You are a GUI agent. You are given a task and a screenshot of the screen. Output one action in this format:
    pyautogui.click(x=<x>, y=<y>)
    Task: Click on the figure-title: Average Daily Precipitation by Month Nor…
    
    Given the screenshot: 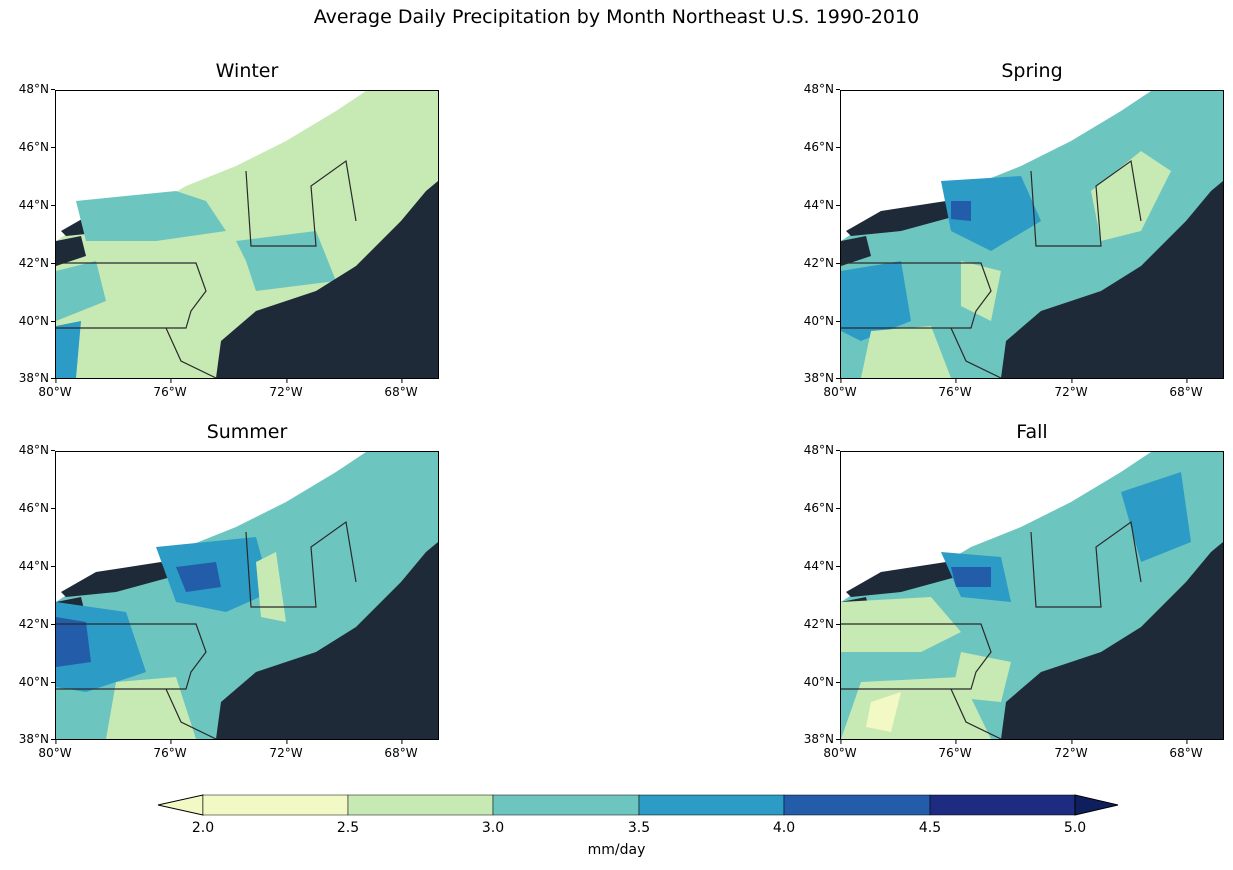 What is the action you would take?
    pyautogui.click(x=616, y=17)
    